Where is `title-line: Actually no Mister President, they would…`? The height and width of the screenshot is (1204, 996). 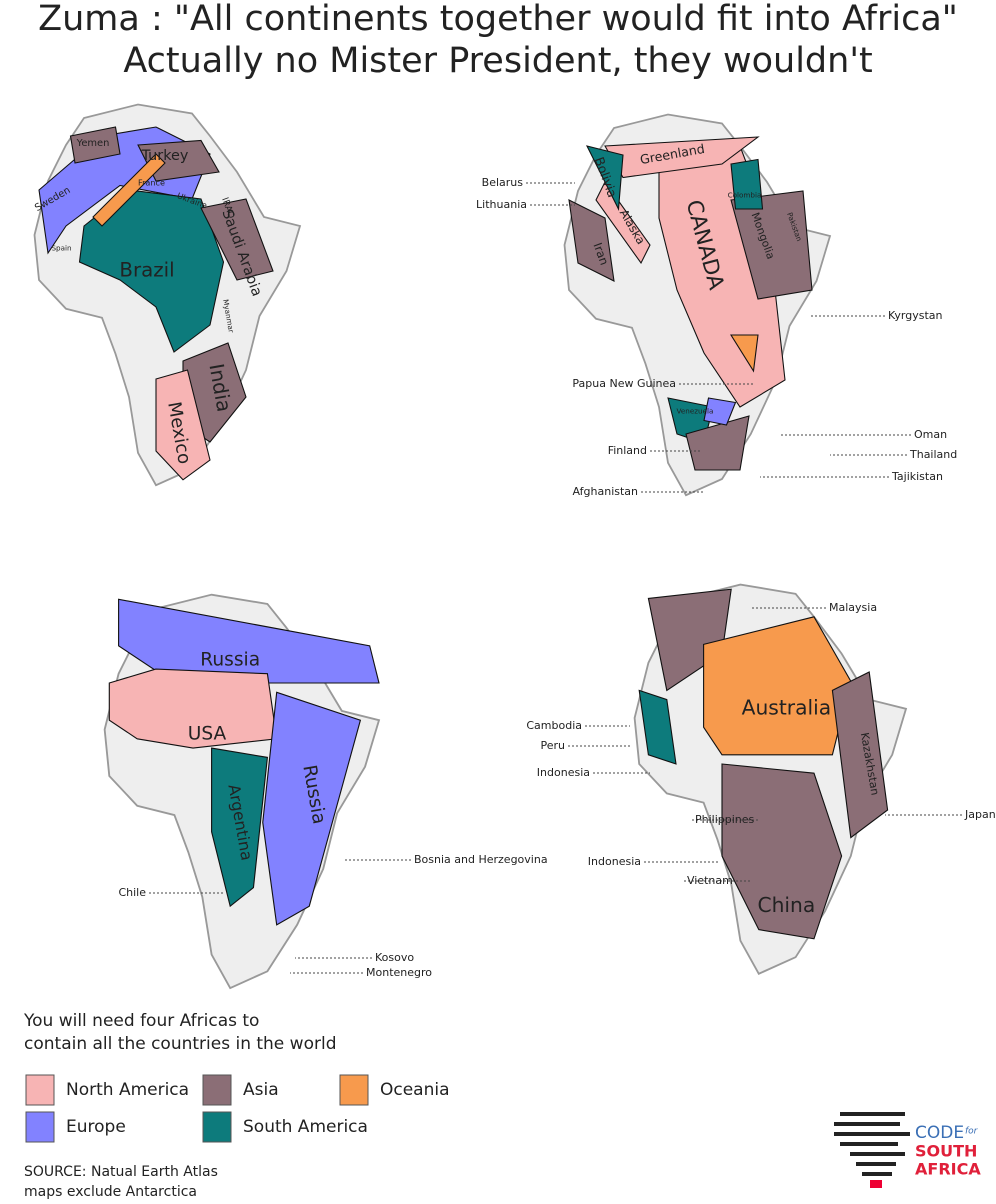 title-line: Actually no Mister President, they would… is located at coordinates (497, 61).